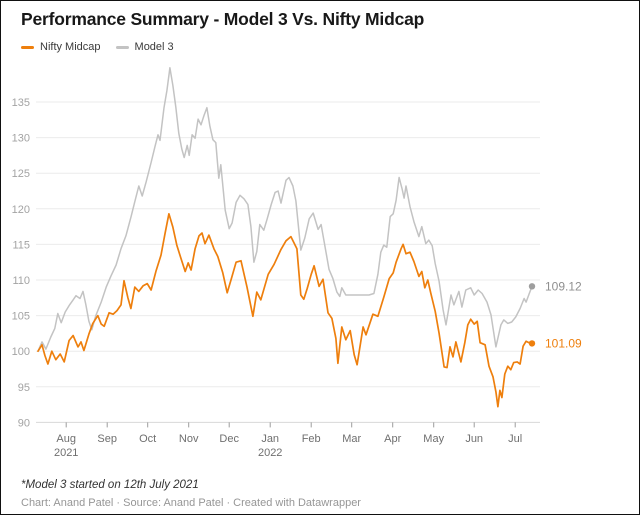  What do you see at coordinates (392, 439) in the screenshot?
I see `x-tick-label: Apr` at bounding box center [392, 439].